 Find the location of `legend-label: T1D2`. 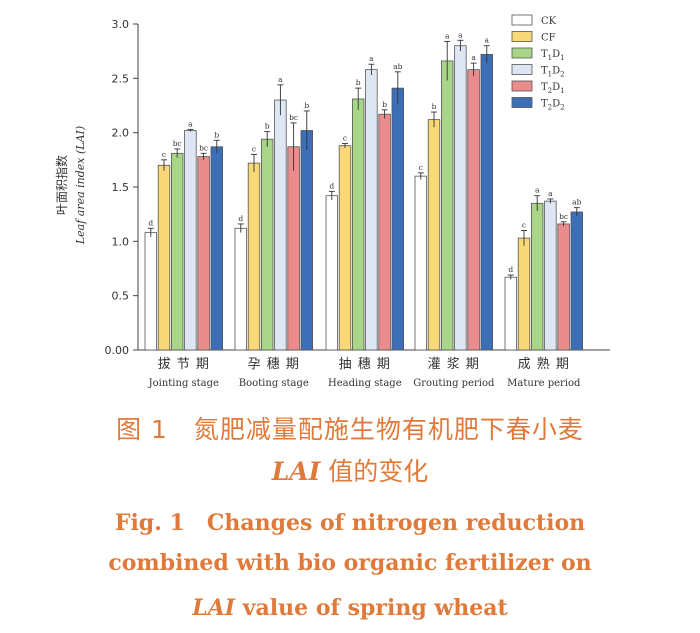

legend-label: T1D2 is located at coordinates (553, 72).